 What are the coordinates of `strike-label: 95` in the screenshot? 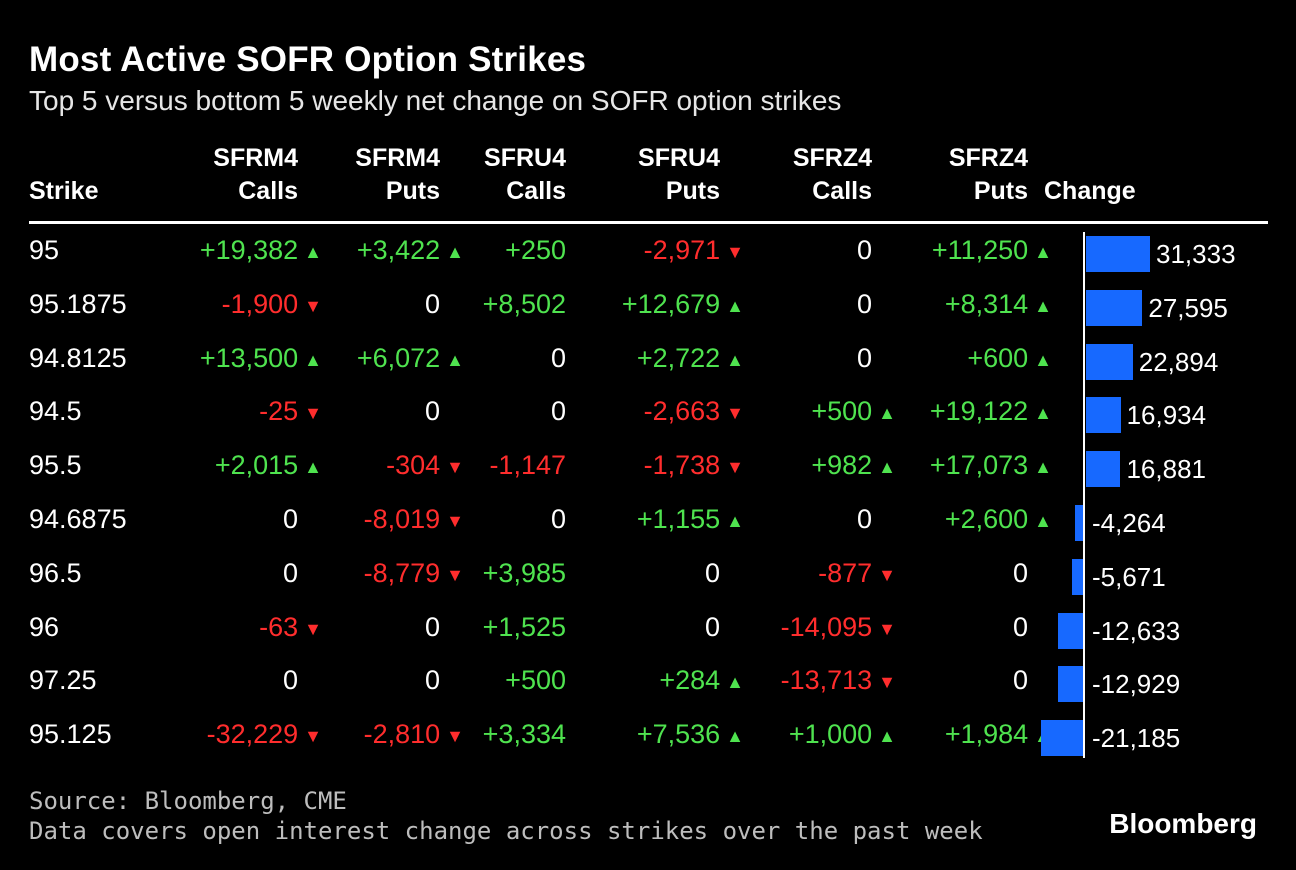 It's located at (44, 250).